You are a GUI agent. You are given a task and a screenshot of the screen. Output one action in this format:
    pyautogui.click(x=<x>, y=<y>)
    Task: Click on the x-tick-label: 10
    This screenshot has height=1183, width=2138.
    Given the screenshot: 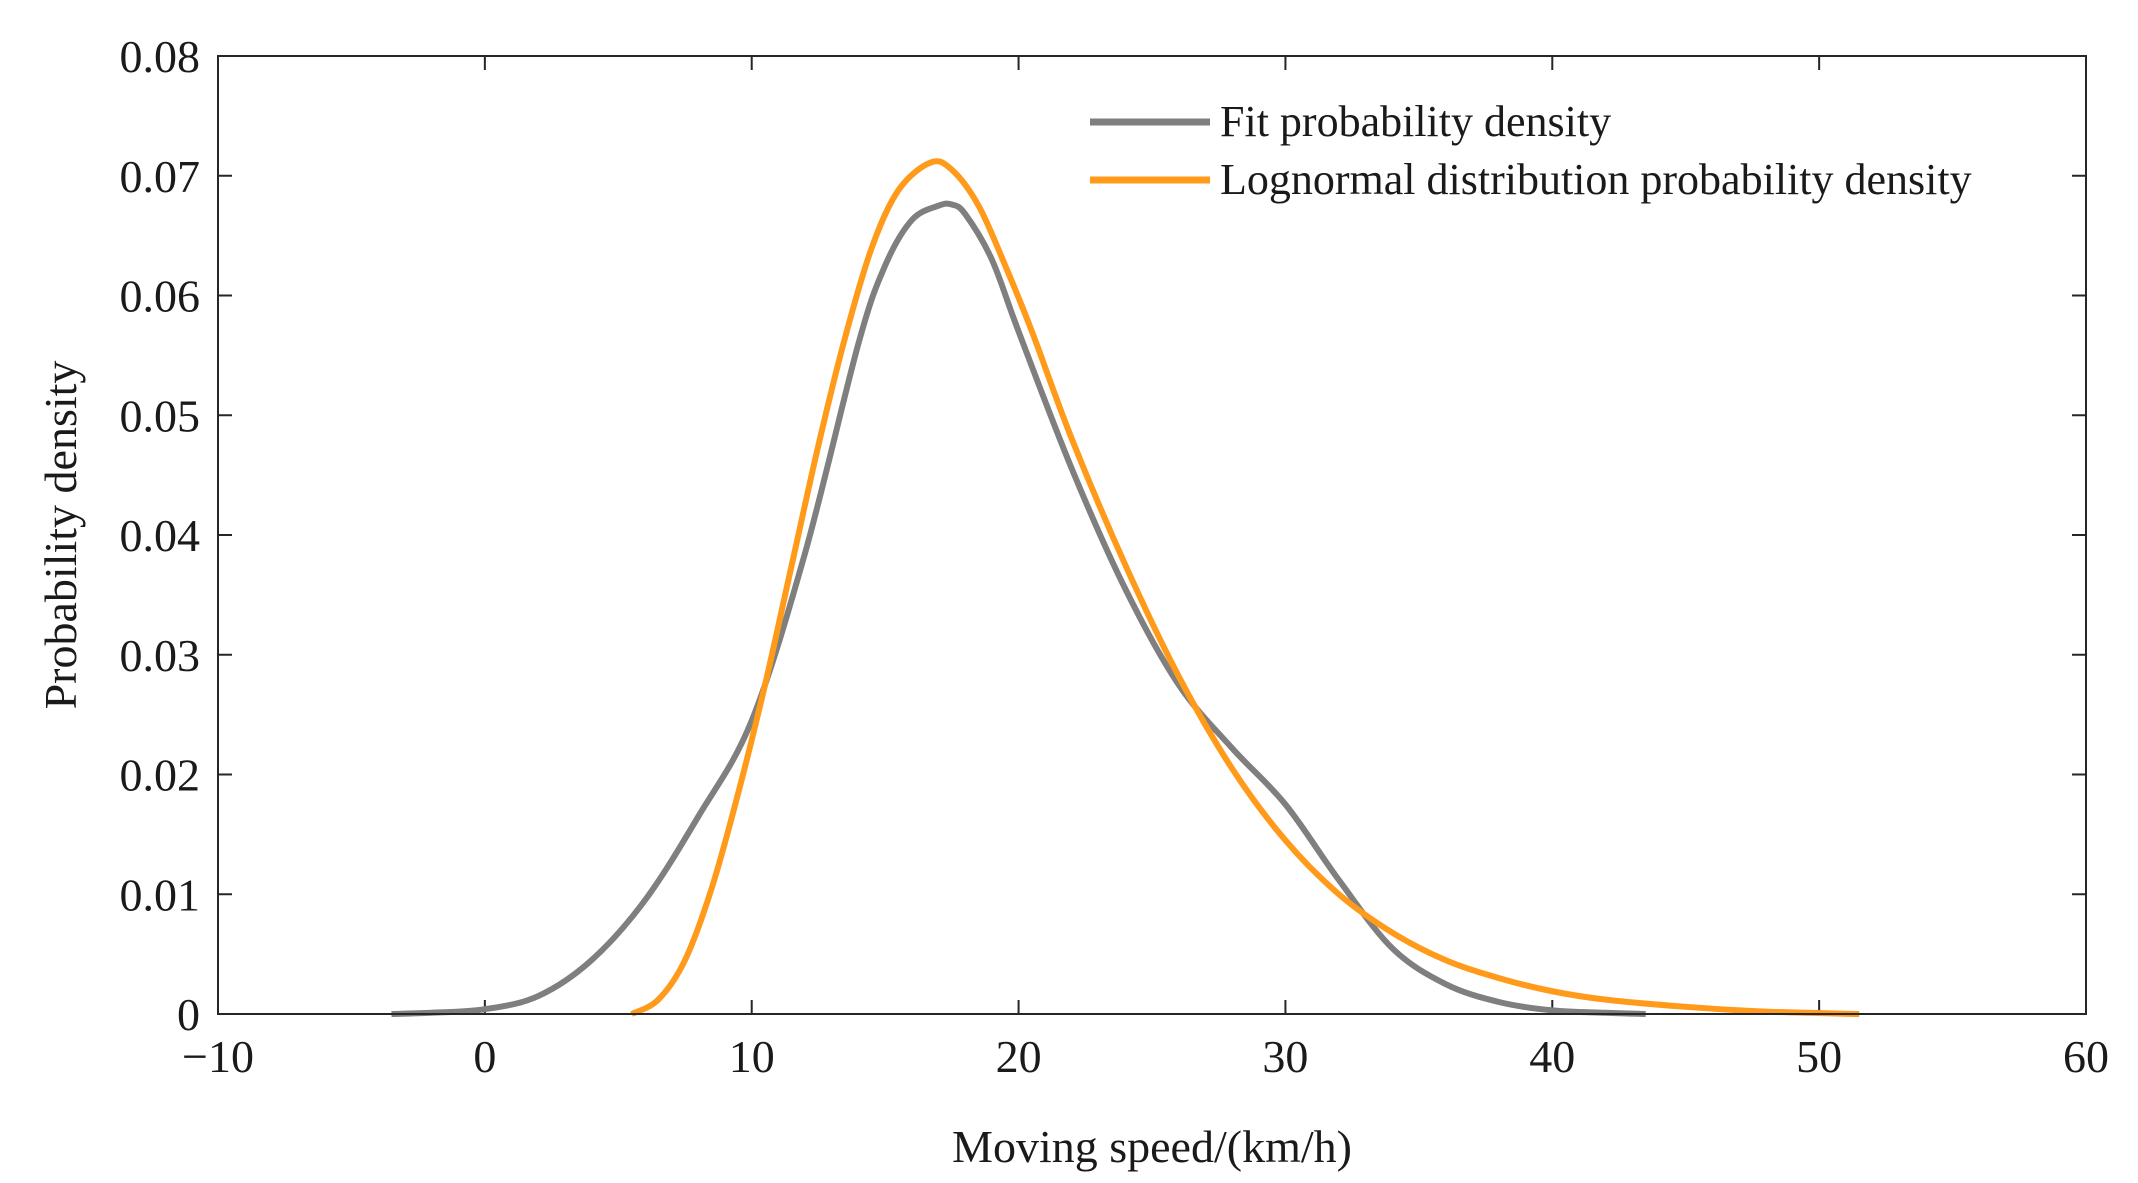 What is the action you would take?
    pyautogui.click(x=752, y=1056)
    